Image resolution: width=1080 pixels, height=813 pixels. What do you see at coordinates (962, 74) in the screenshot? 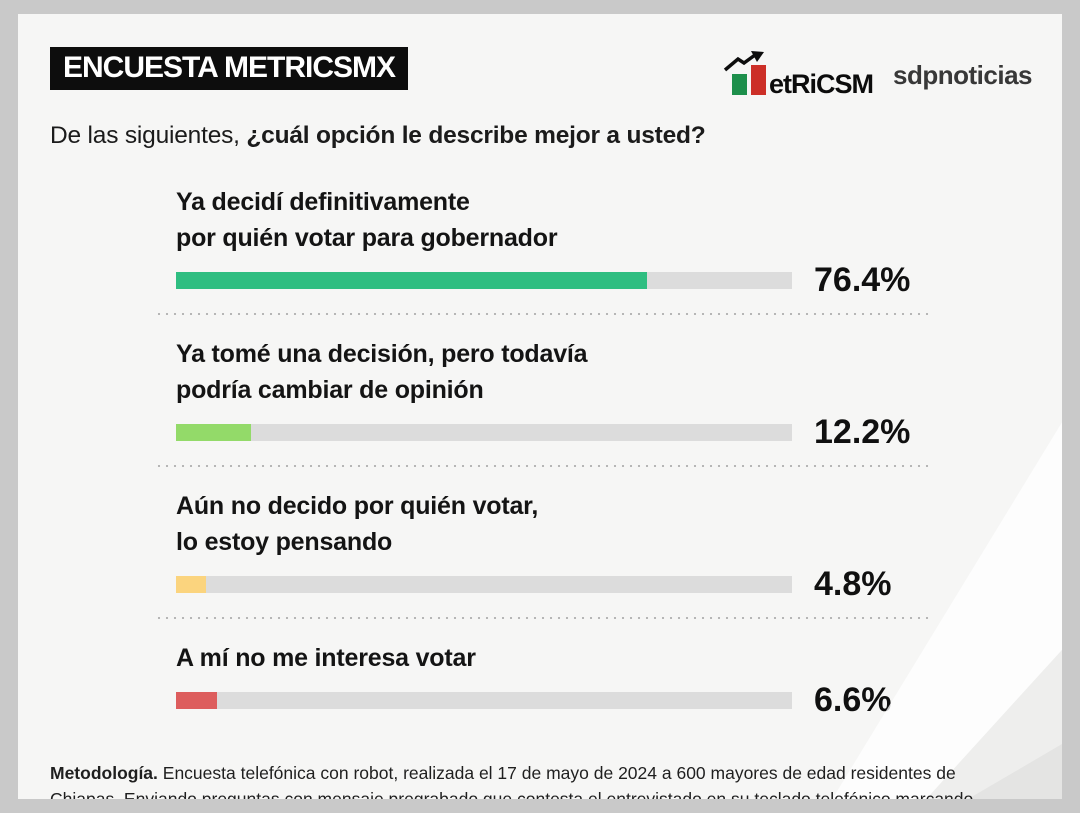
I see `sdpnoticias-logo: sdpnoticias` at bounding box center [962, 74].